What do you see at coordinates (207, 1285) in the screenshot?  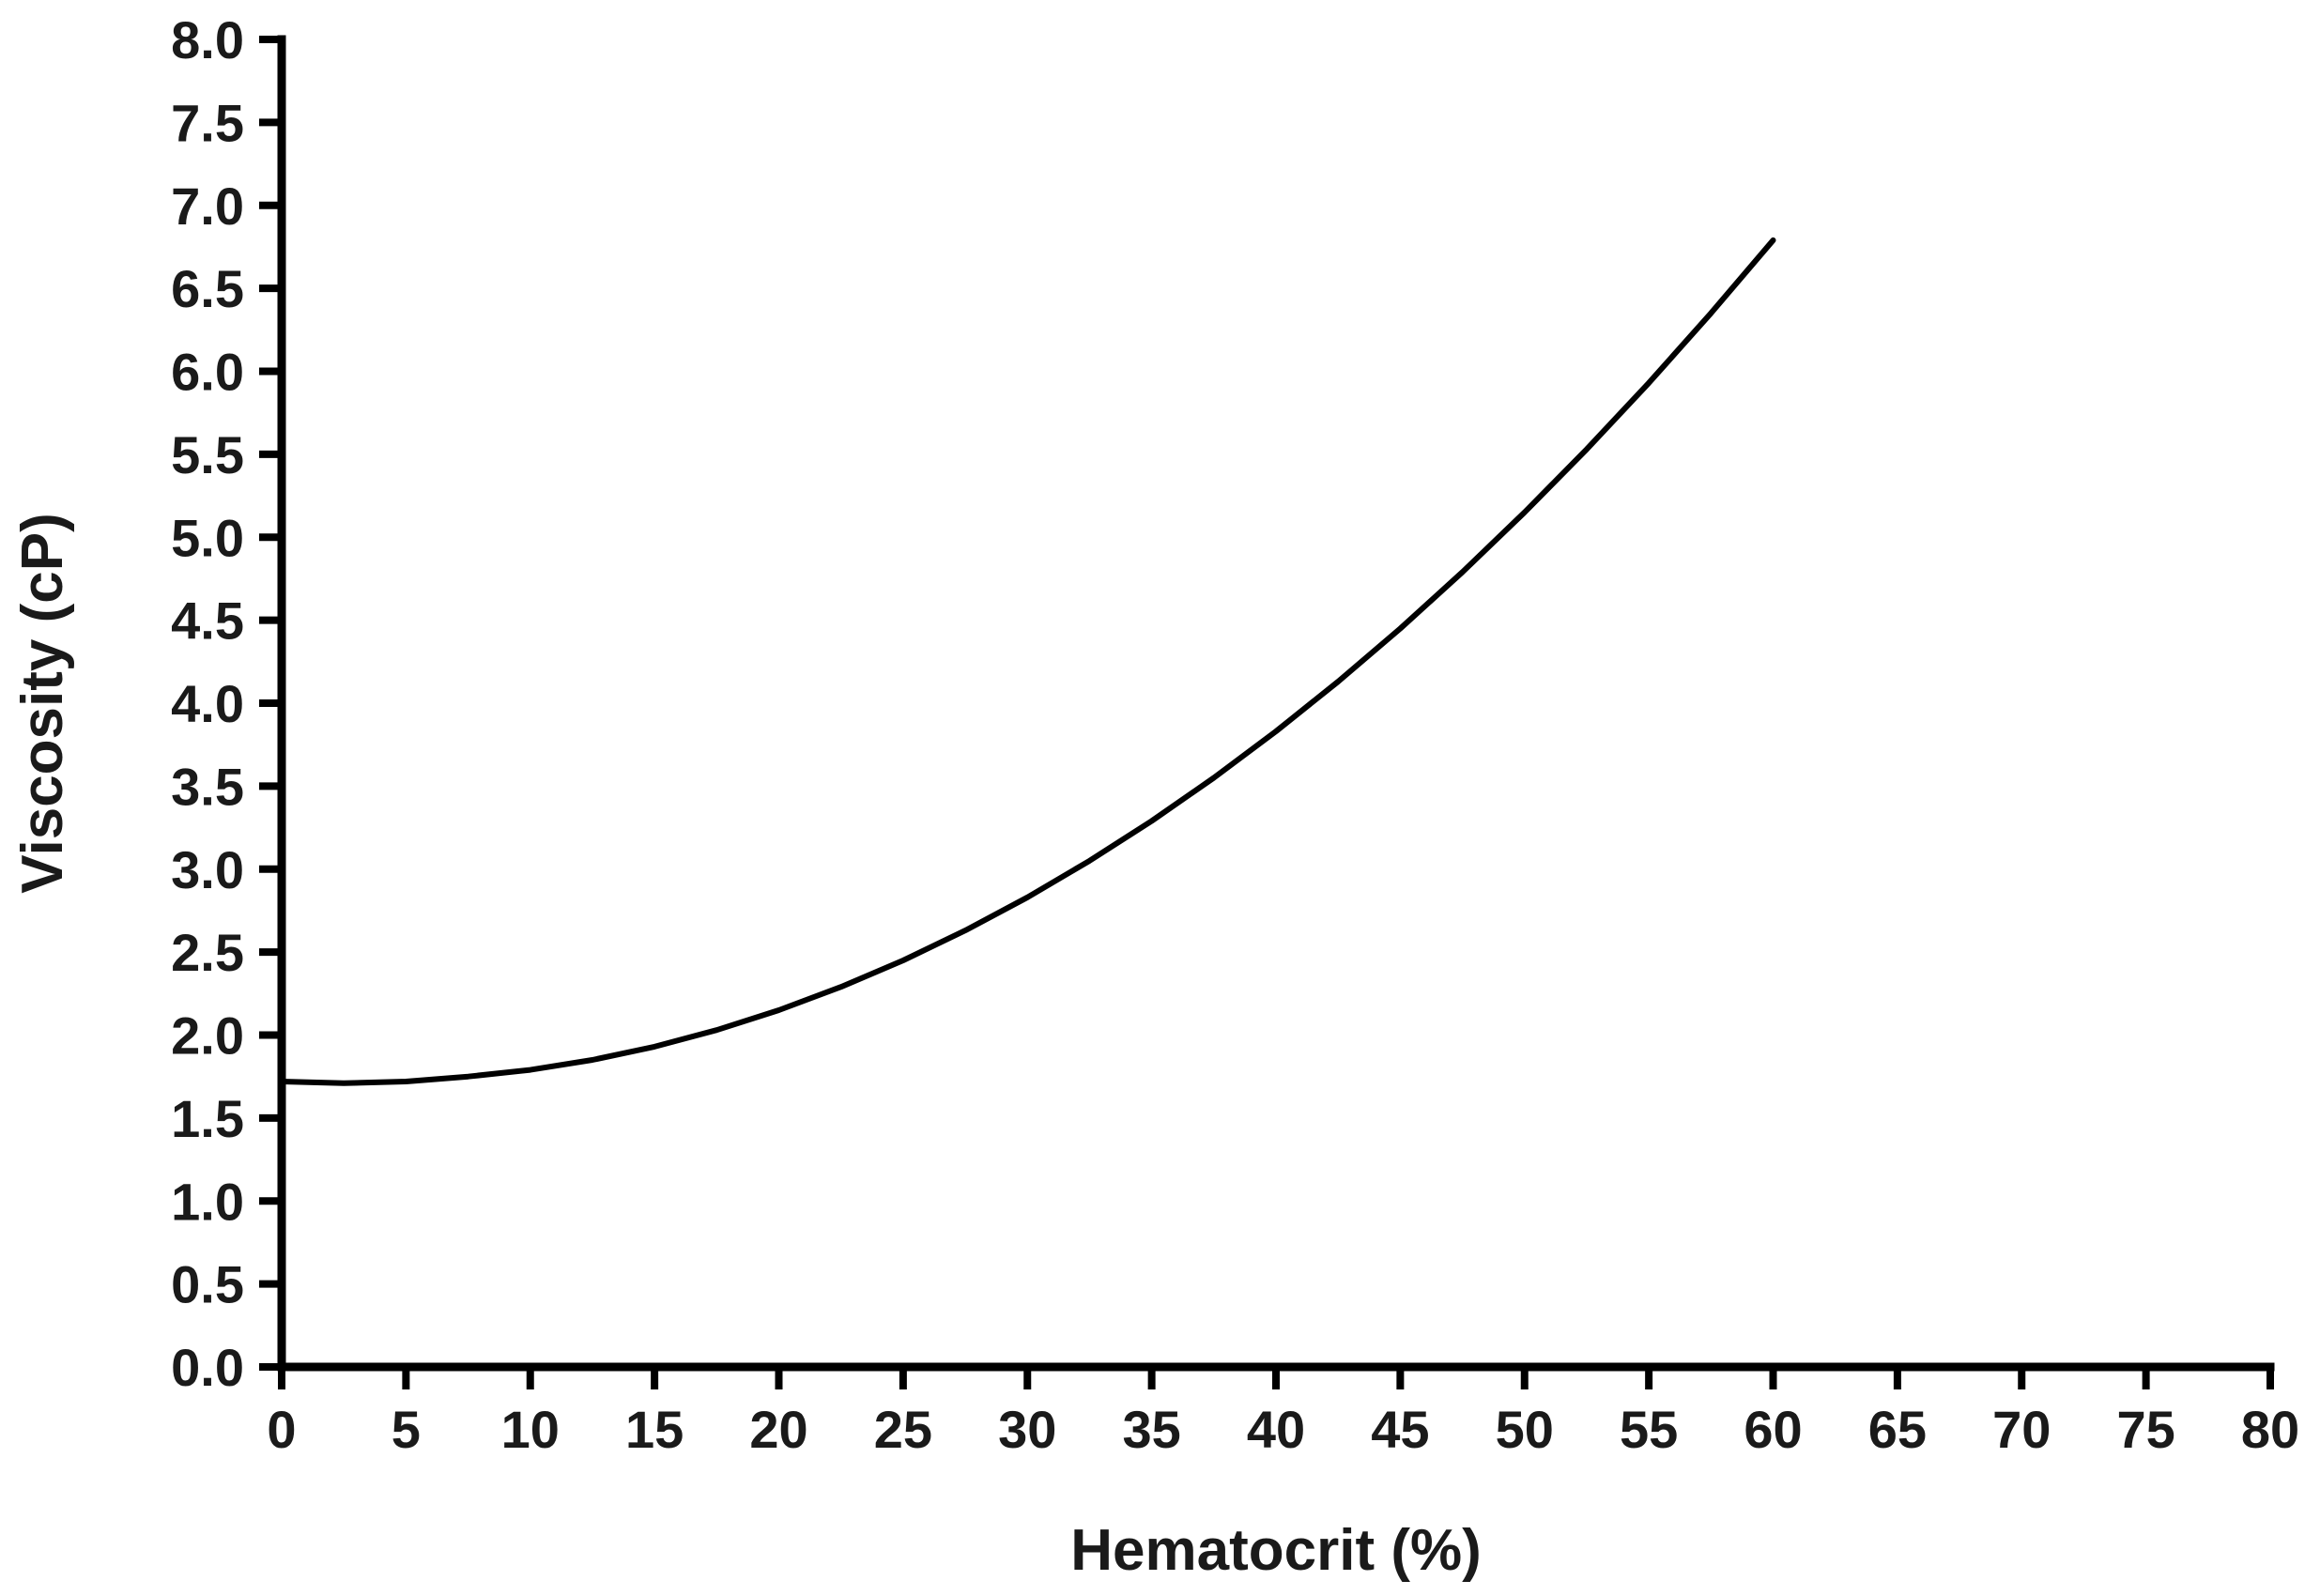 I see `y-tick-label: 0.5` at bounding box center [207, 1285].